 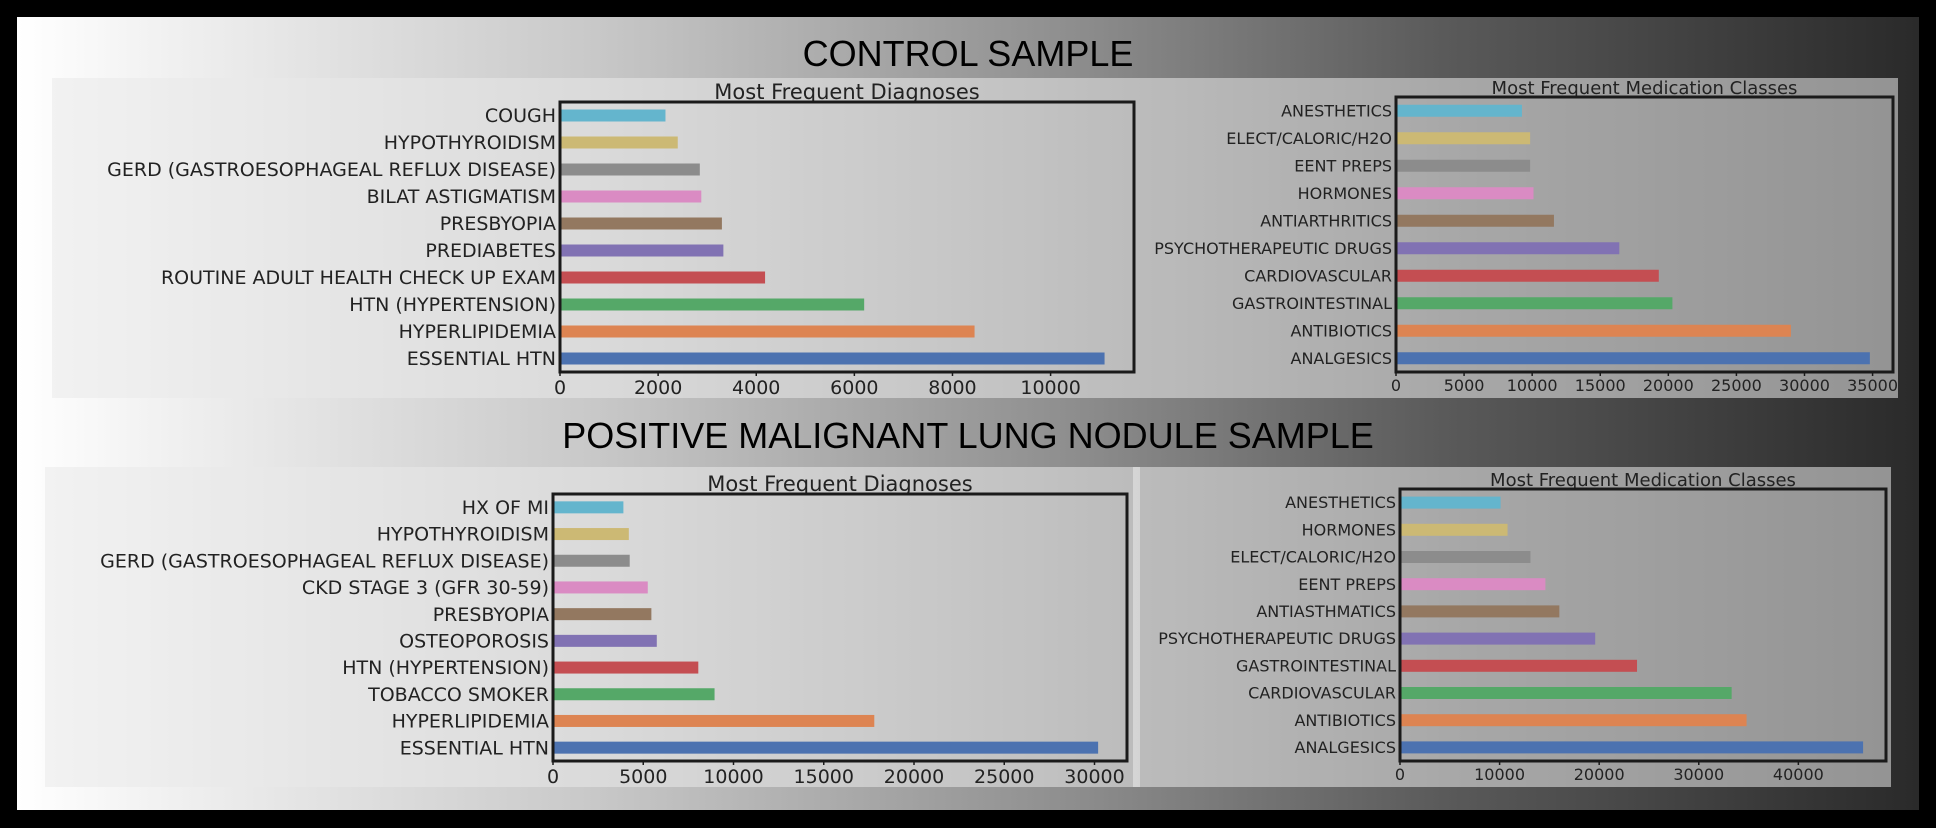 What do you see at coordinates (914, 776) in the screenshot?
I see `positive-diagnoses-x-tick-label: 20000` at bounding box center [914, 776].